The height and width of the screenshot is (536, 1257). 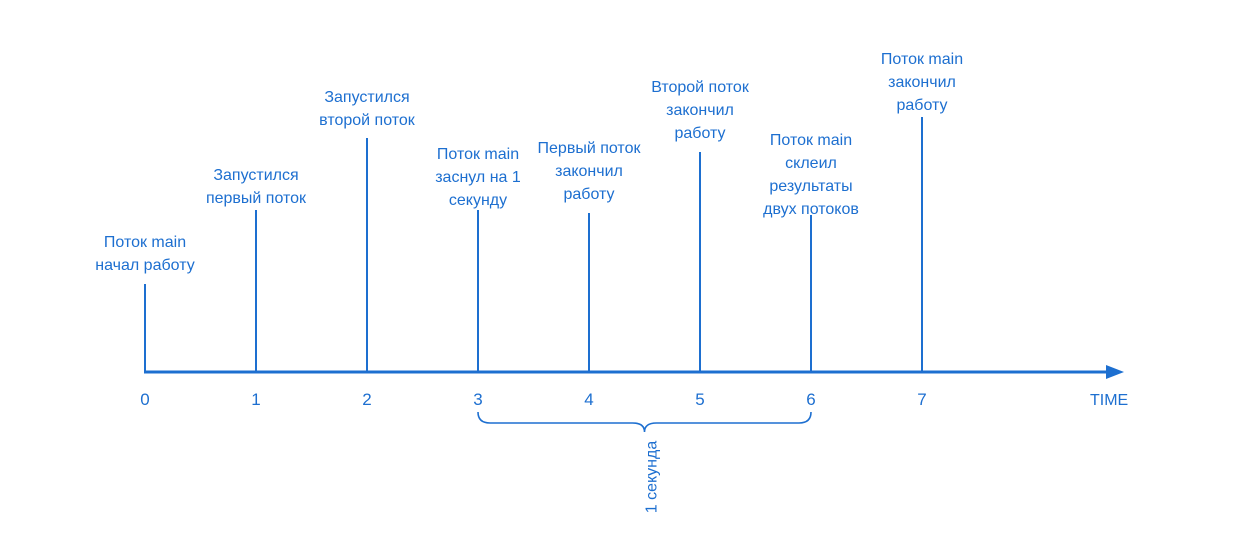 What do you see at coordinates (255, 399) in the screenshot?
I see `tick-label-1: 1` at bounding box center [255, 399].